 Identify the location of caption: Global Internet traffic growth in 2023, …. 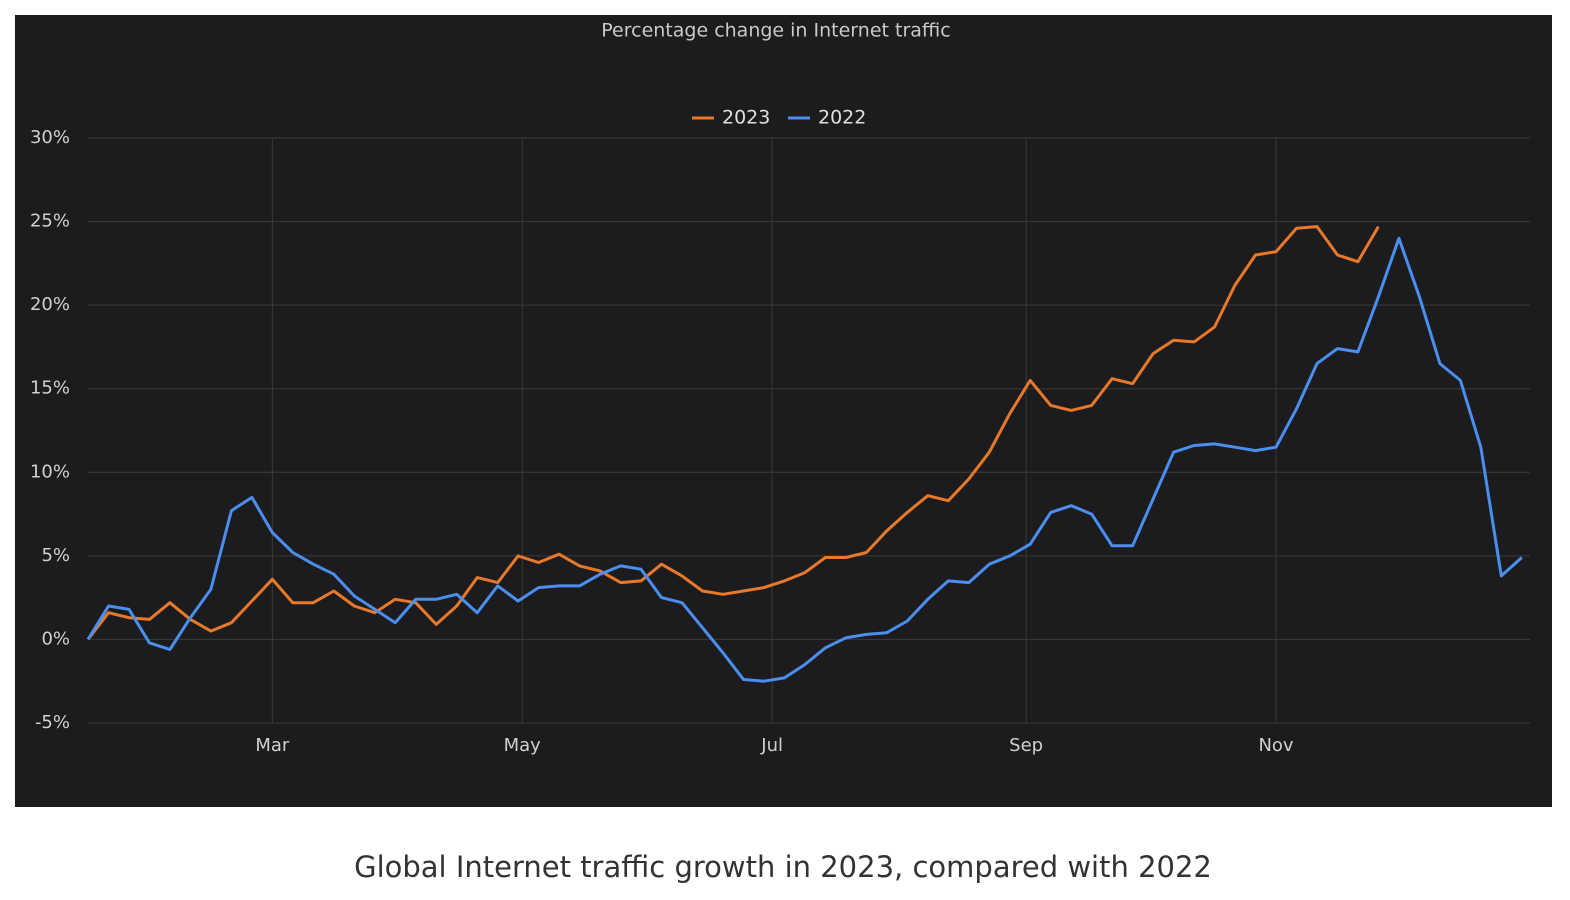
(783, 867).